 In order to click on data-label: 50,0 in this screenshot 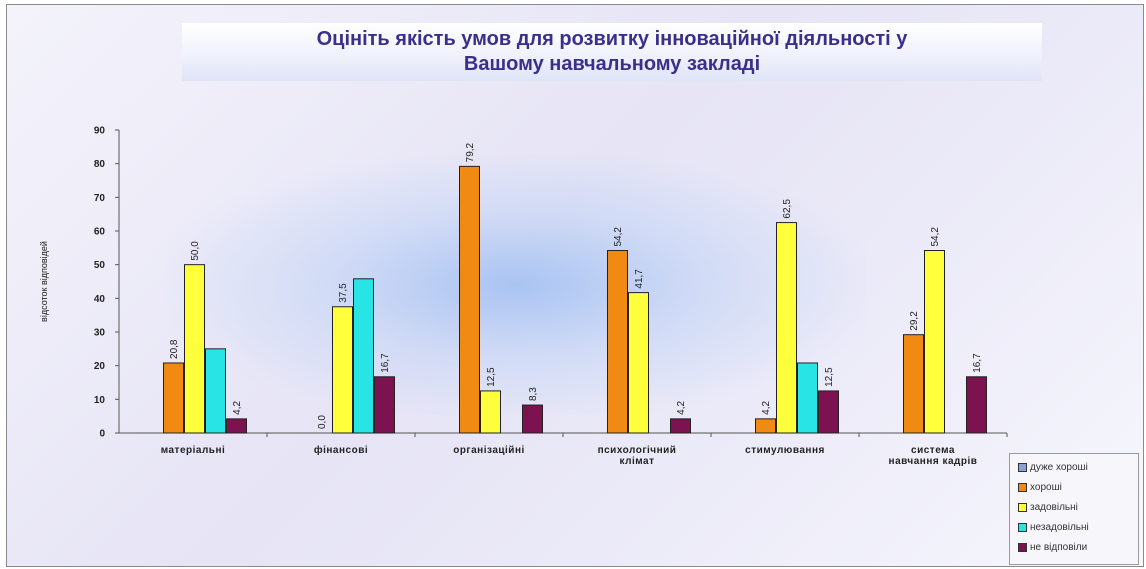, I will do `click(195, 251)`.